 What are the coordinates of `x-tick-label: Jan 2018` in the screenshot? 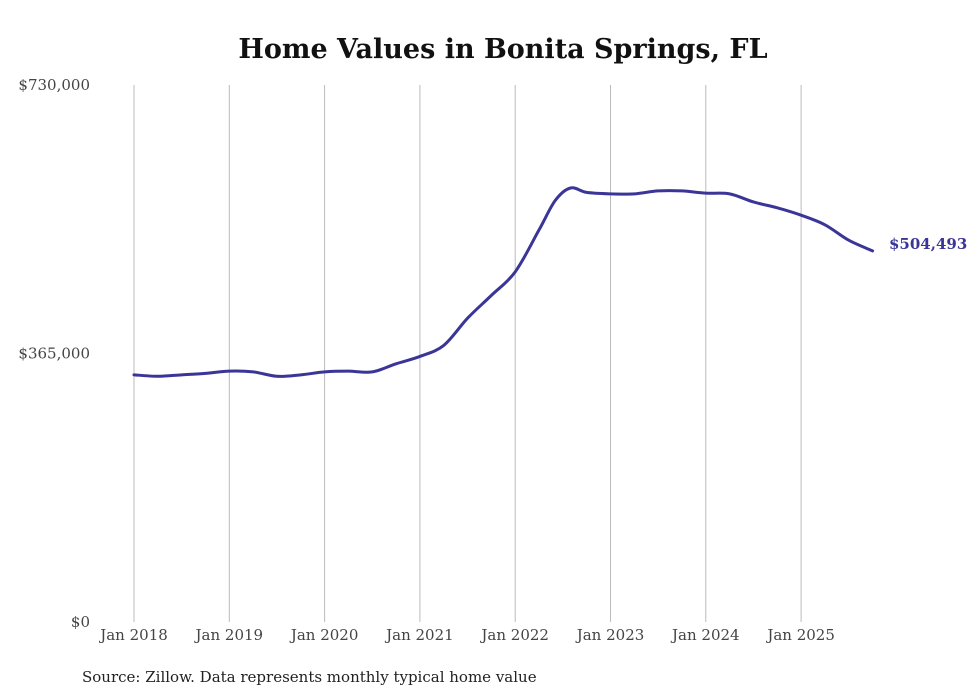 It's located at (133, 635).